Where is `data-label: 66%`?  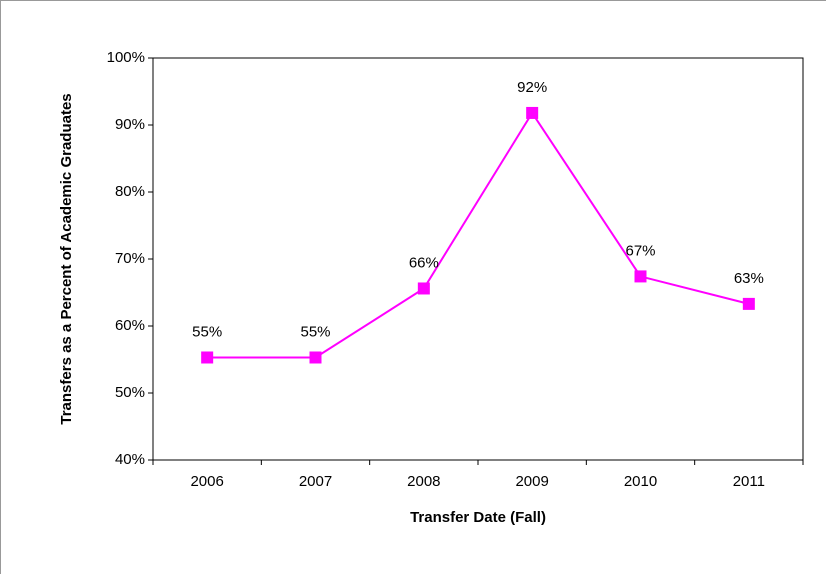 data-label: 66% is located at coordinates (424, 262).